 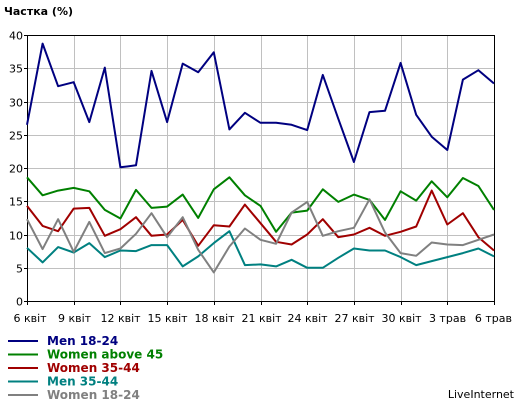 What do you see at coordinates (16, 36) in the screenshot?
I see `y-tick-label: 40` at bounding box center [16, 36].